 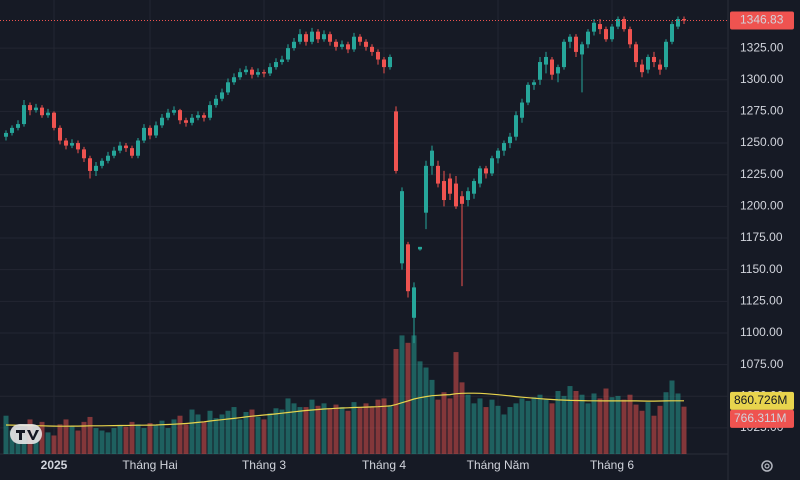 I want to click on last-price-tag, so click(x=762, y=20).